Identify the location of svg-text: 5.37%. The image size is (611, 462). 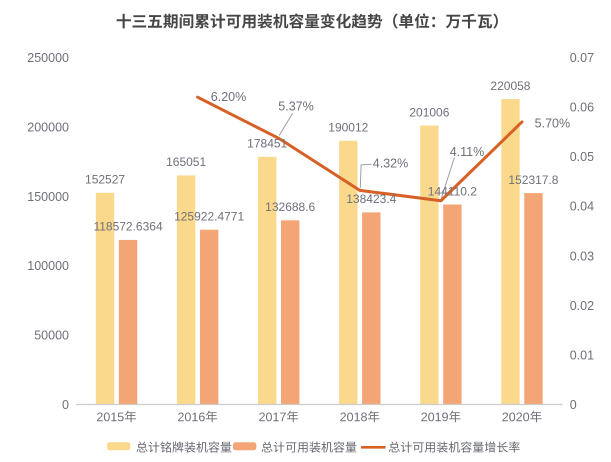
(295, 107).